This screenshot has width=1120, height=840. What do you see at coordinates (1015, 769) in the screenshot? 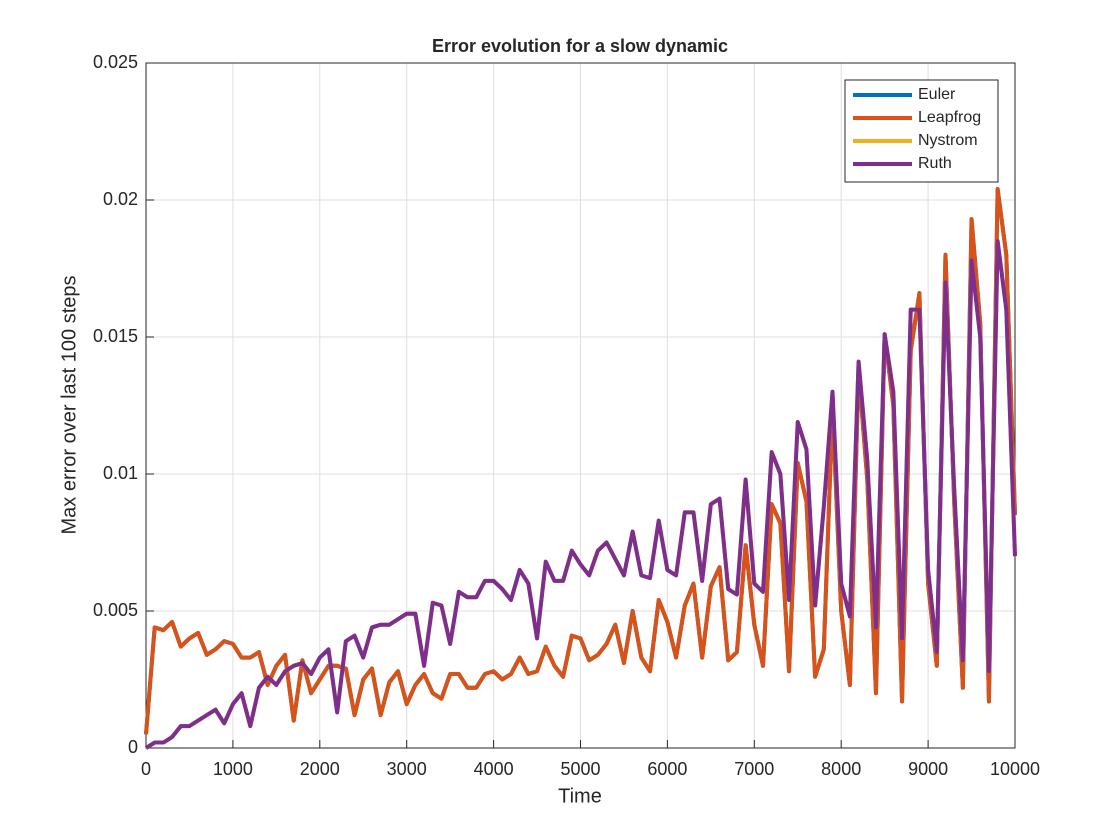
I see `x-tick-label: 10000` at bounding box center [1015, 769].